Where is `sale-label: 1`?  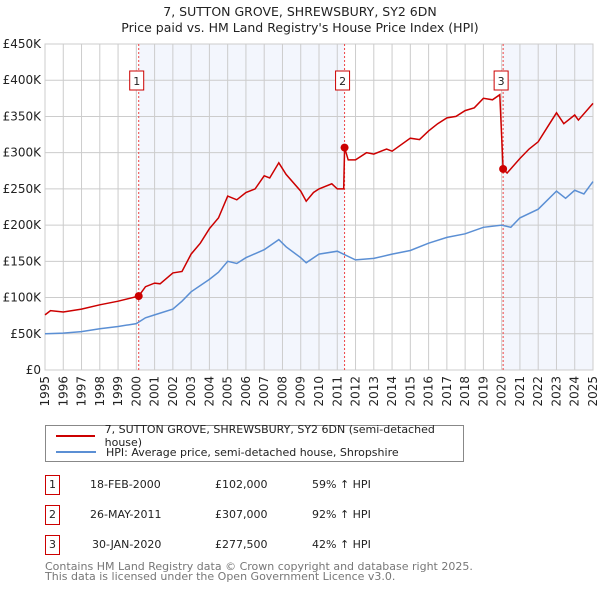
sale-label: 1 is located at coordinates (136, 81).